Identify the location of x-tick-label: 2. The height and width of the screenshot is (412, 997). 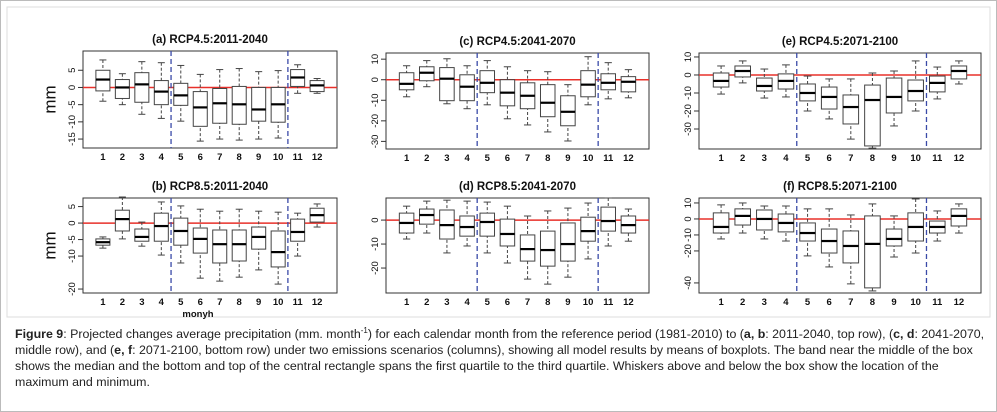
(742, 158).